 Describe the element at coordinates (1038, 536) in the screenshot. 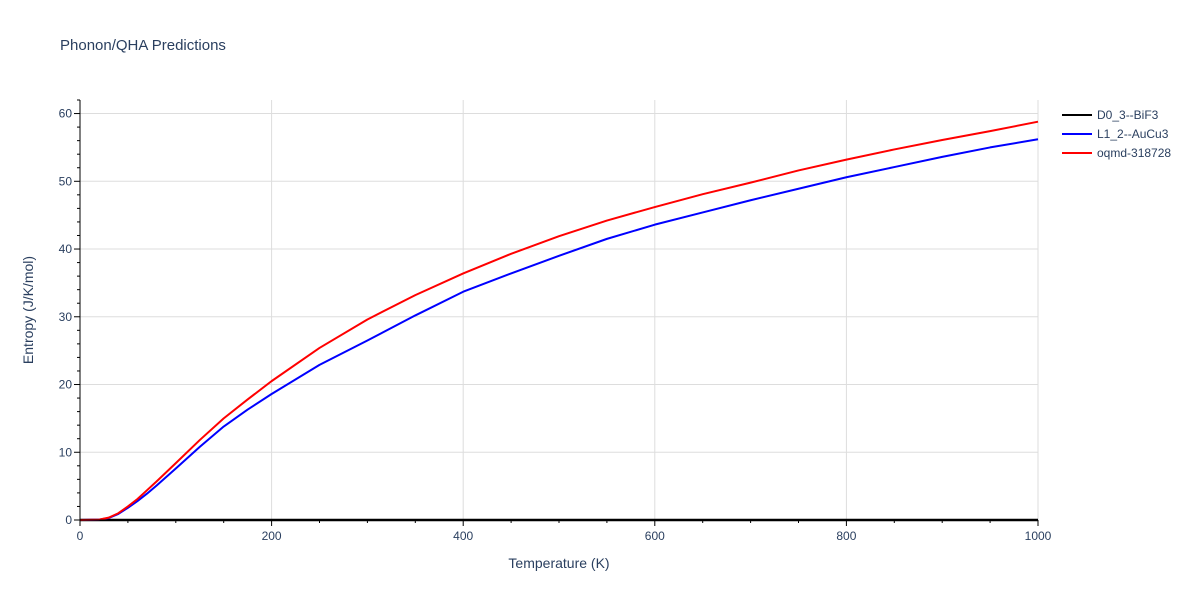

I see `x-tick-label: 1000` at that location.